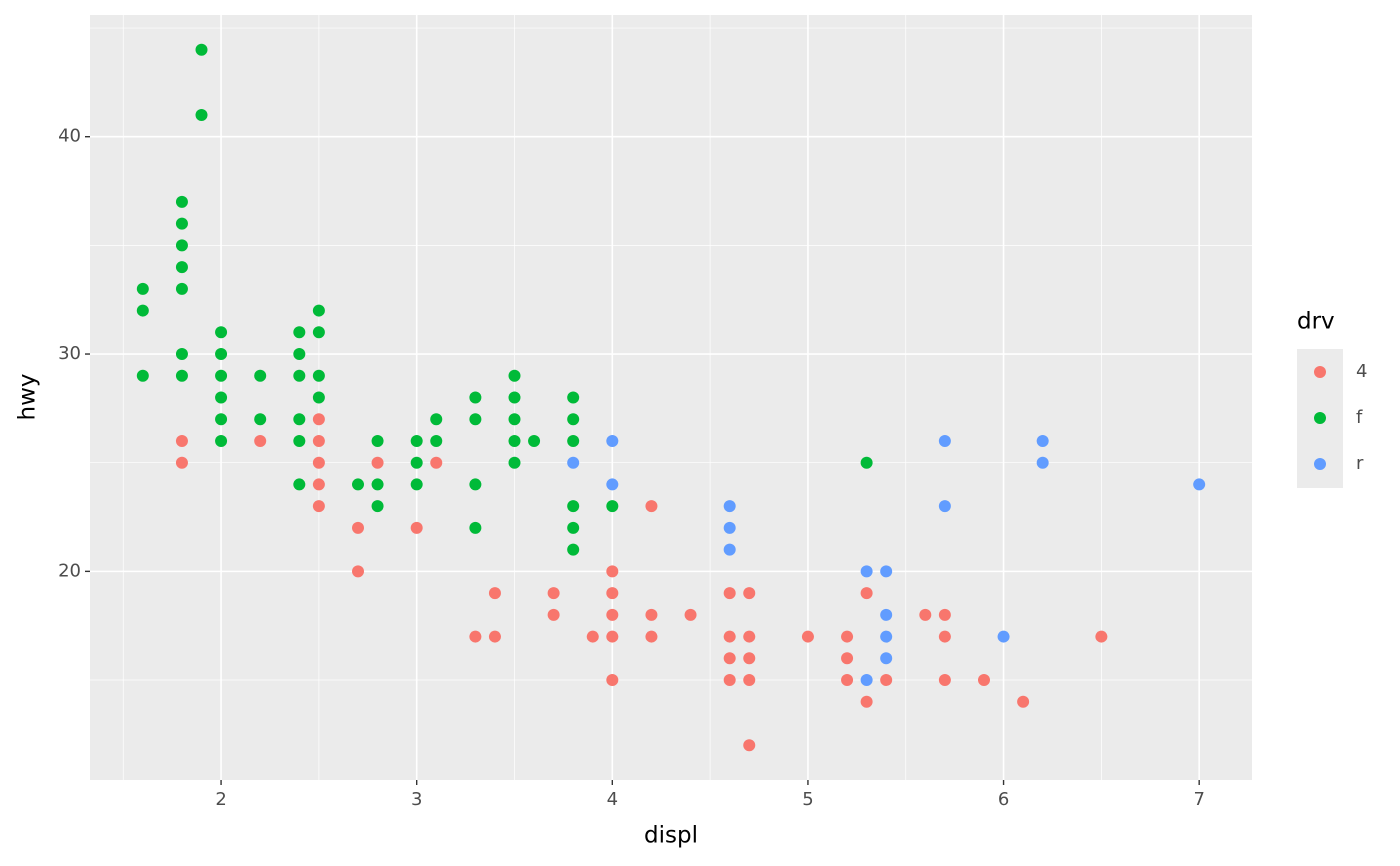  Describe the element at coordinates (1198, 799) in the screenshot. I see `x-tick-label: 7` at that location.